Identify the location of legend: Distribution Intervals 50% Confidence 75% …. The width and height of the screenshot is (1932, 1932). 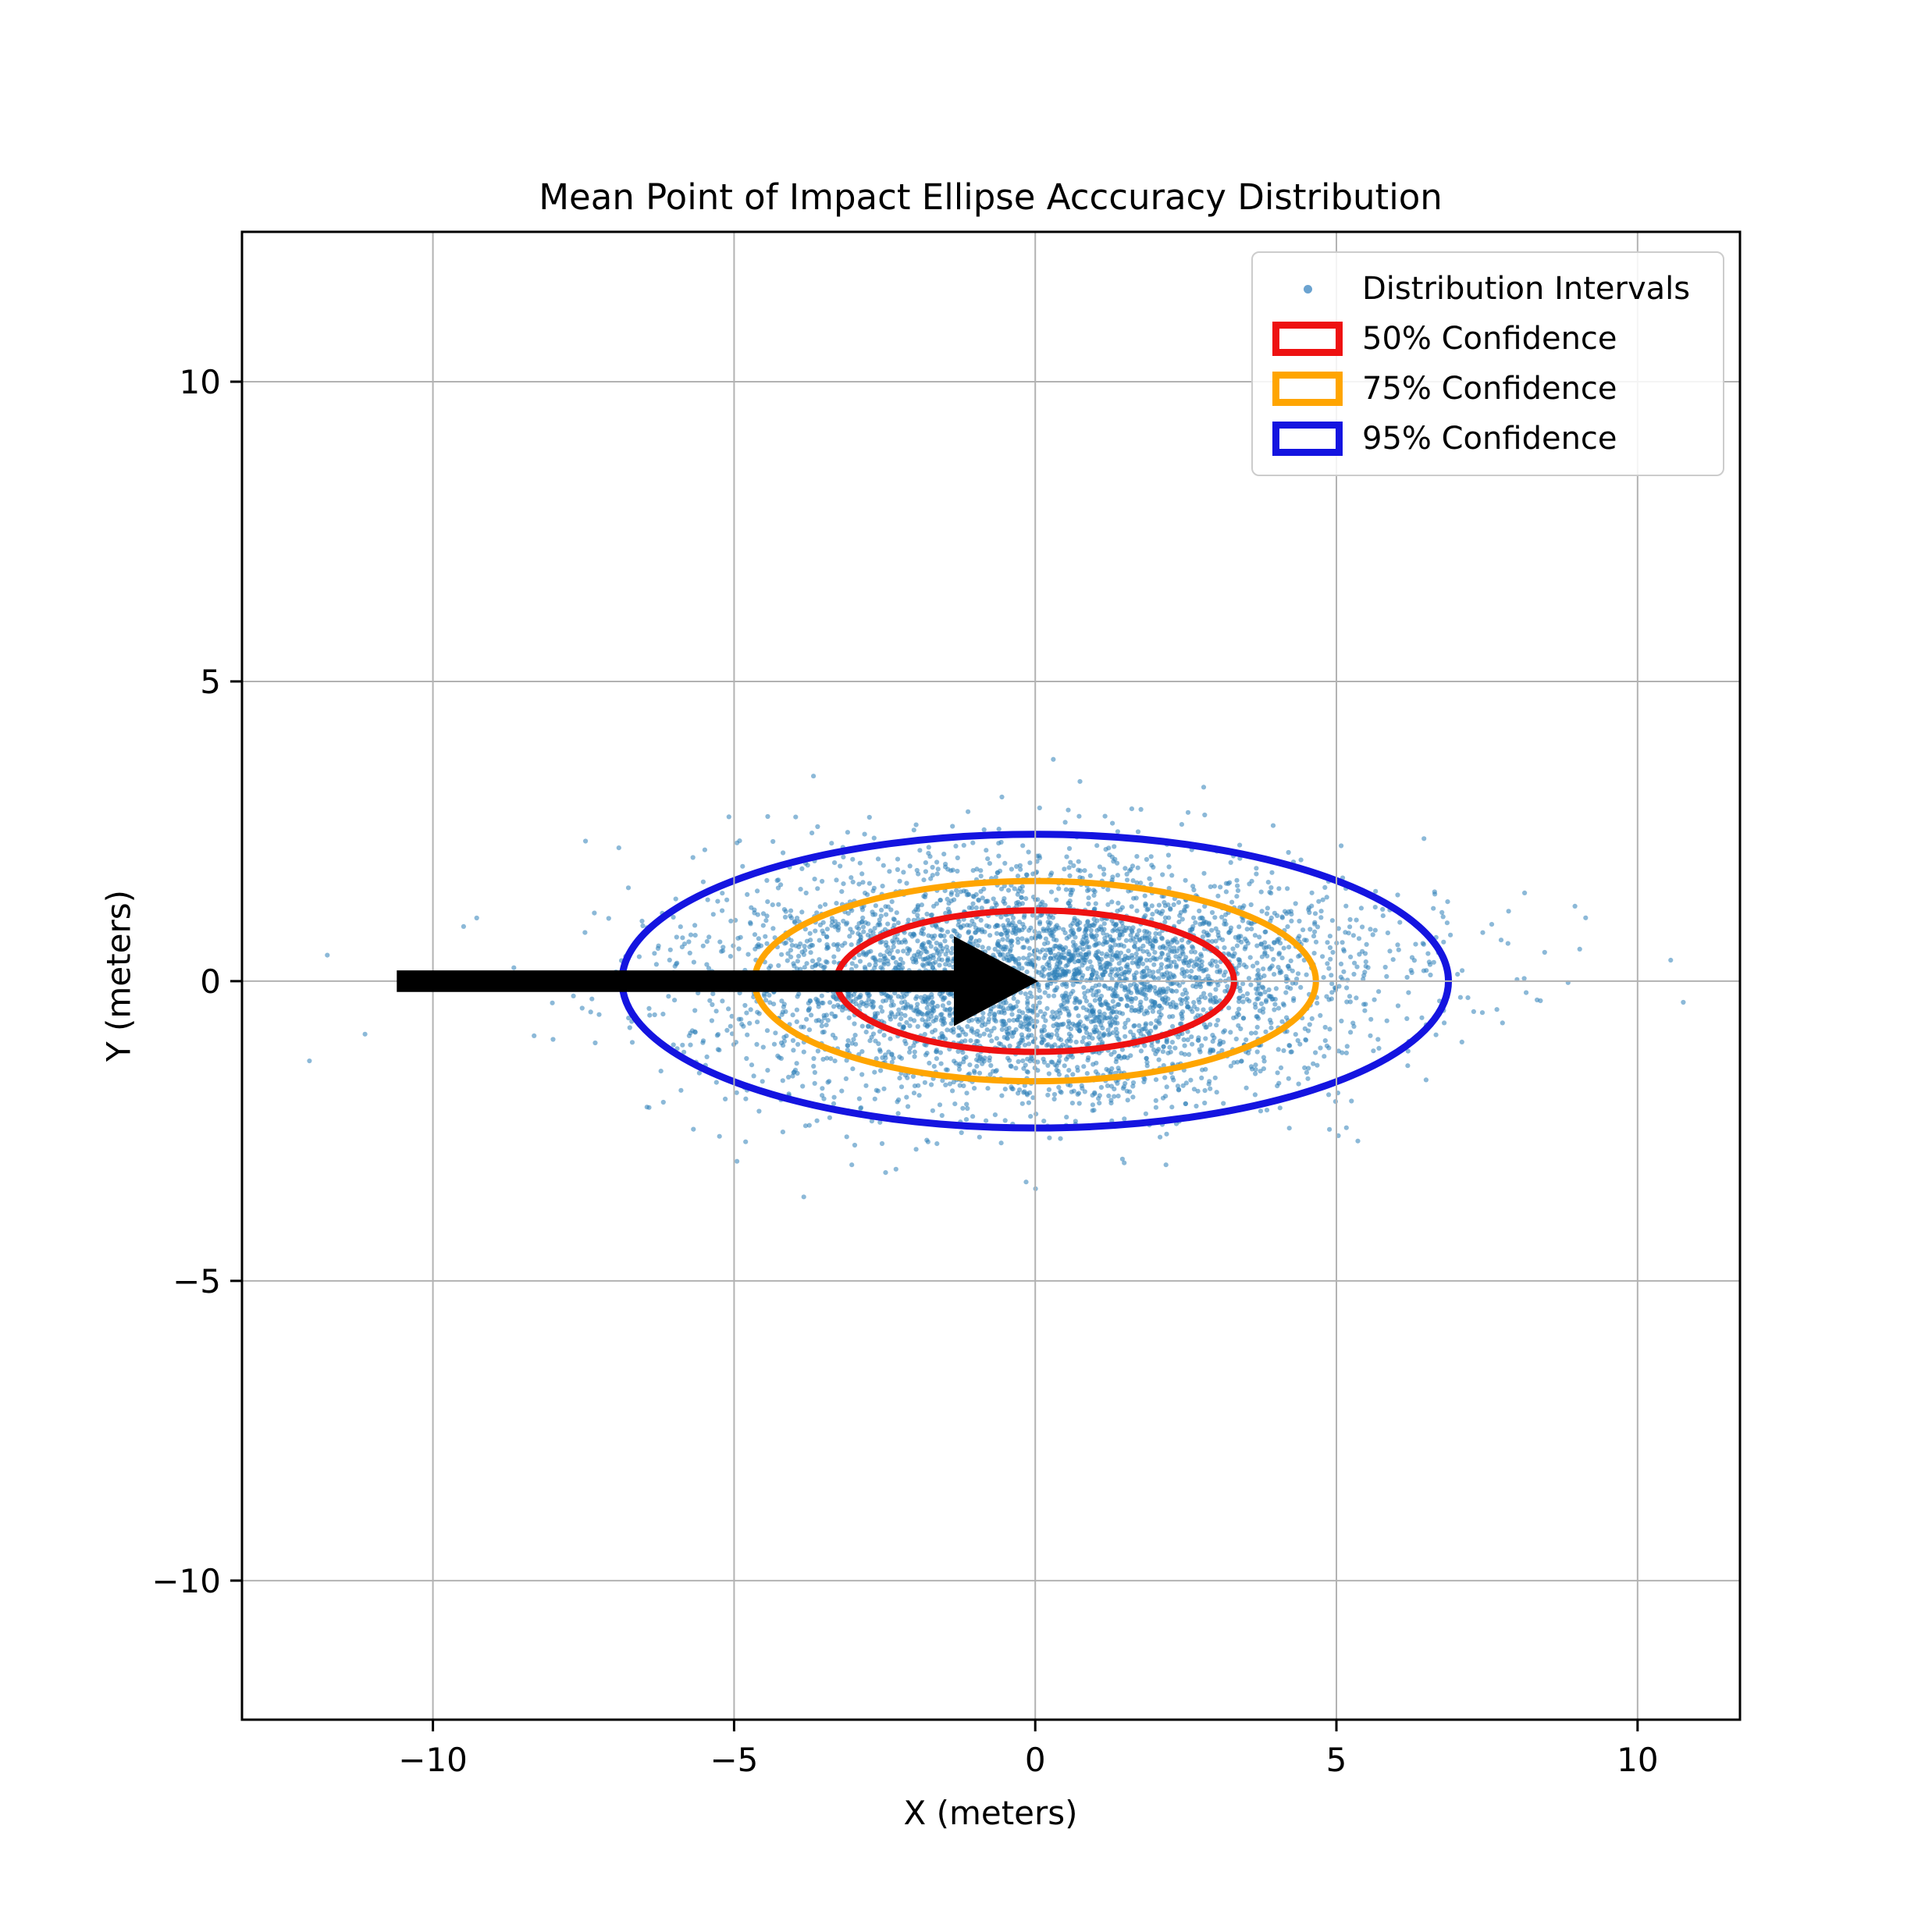
(1487, 363).